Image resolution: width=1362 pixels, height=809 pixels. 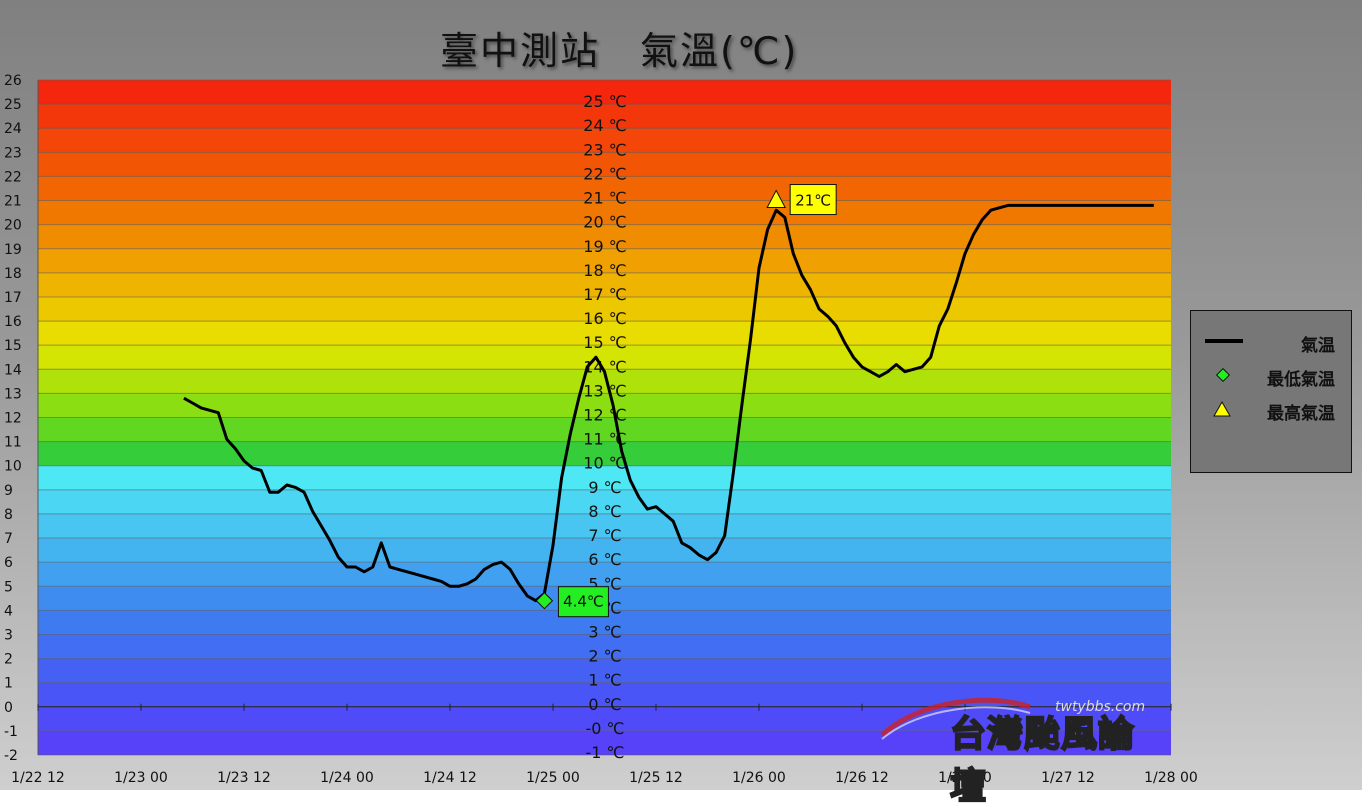 What do you see at coordinates (604, 728) in the screenshot?
I see `inner-celsius-label: -0 ℃` at bounding box center [604, 728].